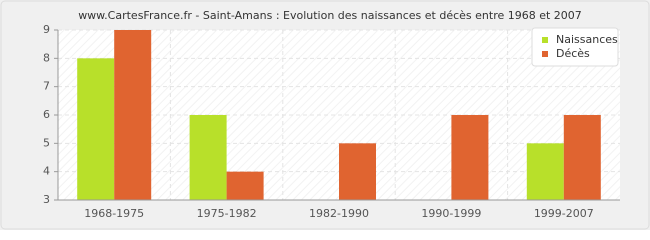 The width and height of the screenshot is (650, 240). I want to click on y-tick-label: 6, so click(46, 114).